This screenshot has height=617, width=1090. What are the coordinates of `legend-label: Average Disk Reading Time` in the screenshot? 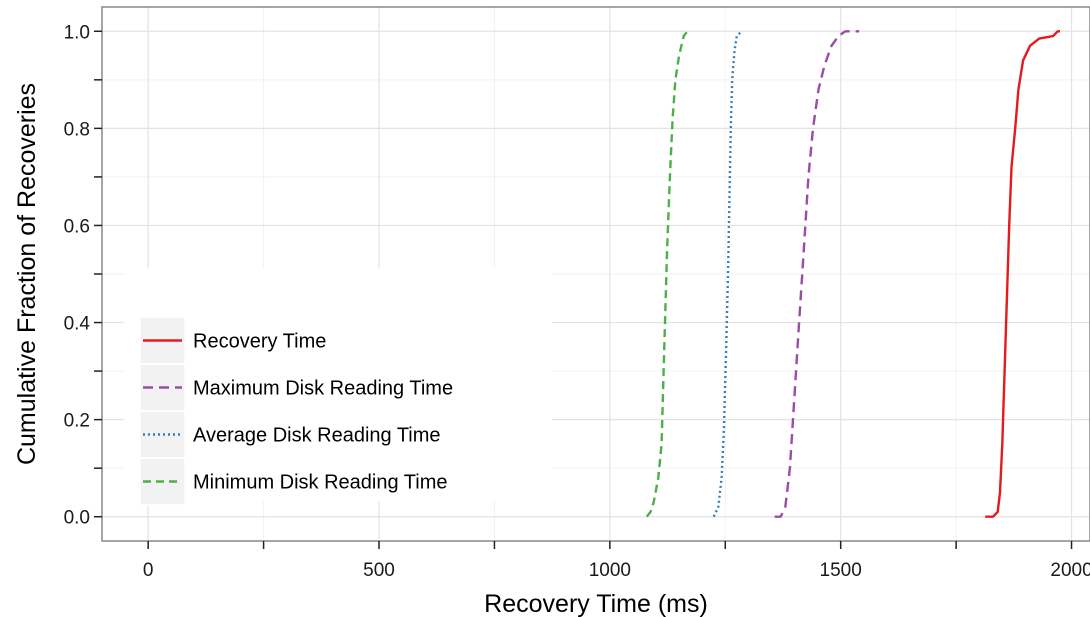 It's located at (317, 436).